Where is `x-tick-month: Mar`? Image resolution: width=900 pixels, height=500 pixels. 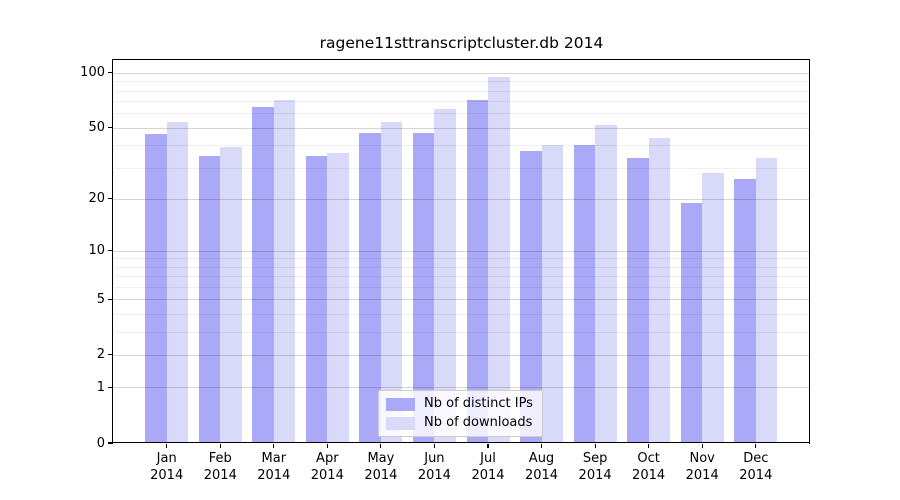
x-tick-month: Mar is located at coordinates (274, 458).